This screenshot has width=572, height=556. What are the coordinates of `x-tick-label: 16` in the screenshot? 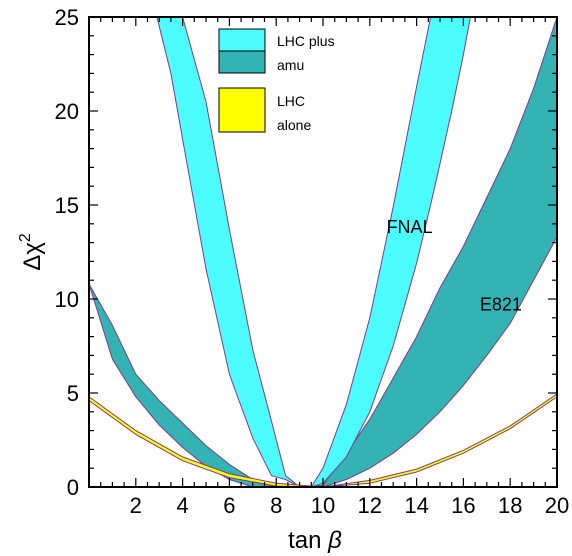 It's located at (463, 505).